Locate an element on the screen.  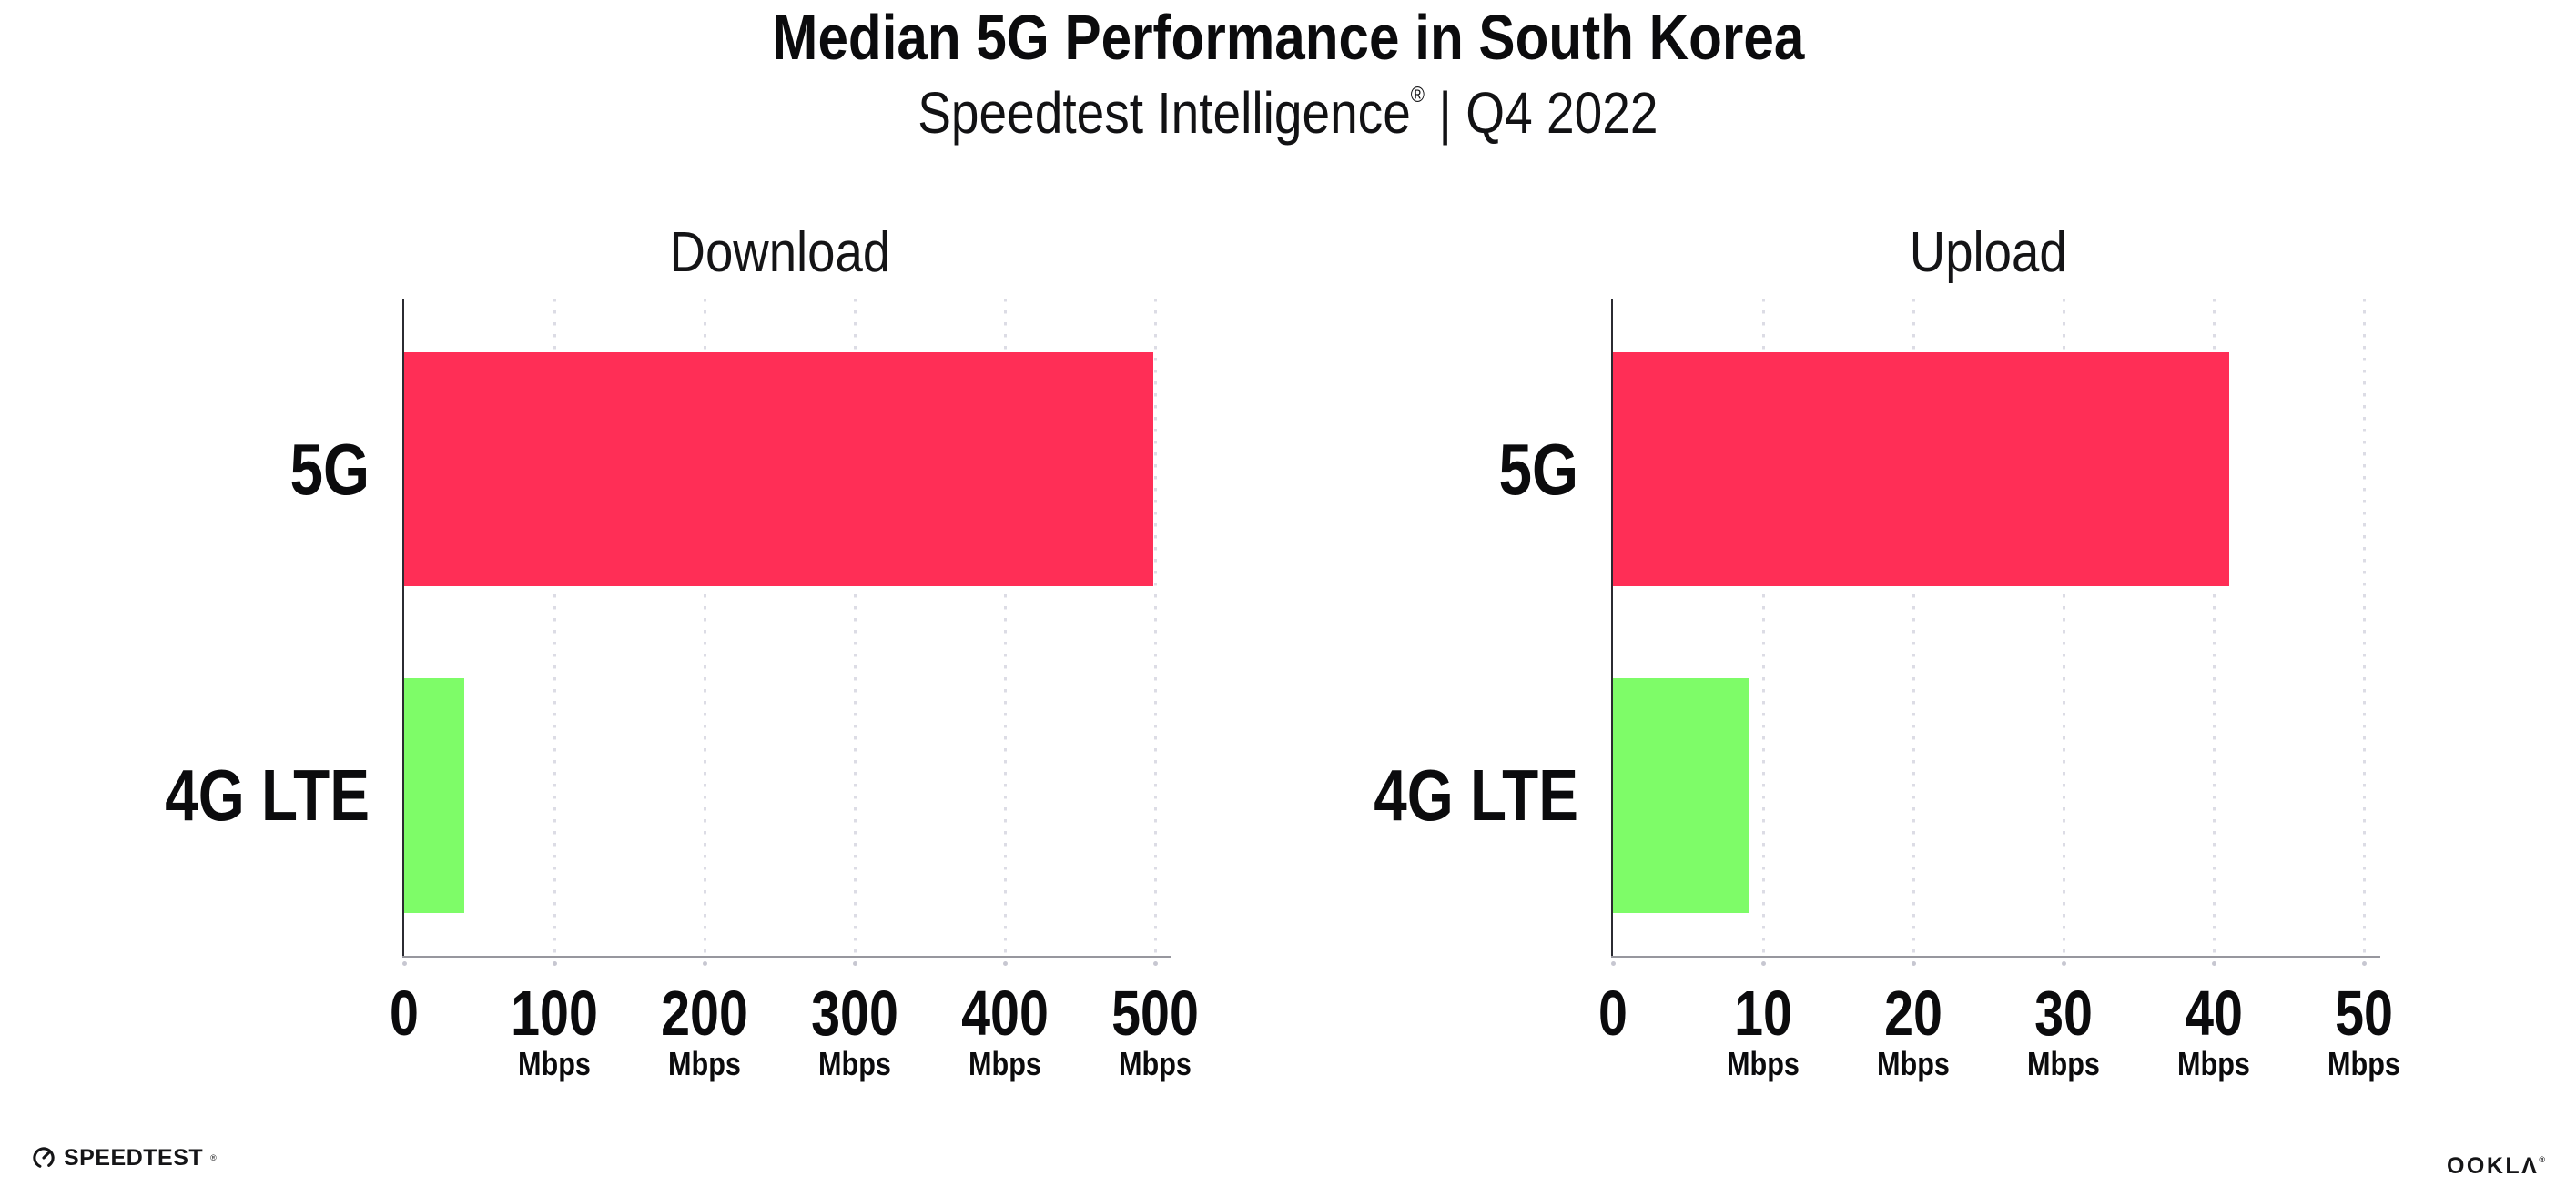
x-tick-unit-upload-20-text: Mbps is located at coordinates (1913, 1063).